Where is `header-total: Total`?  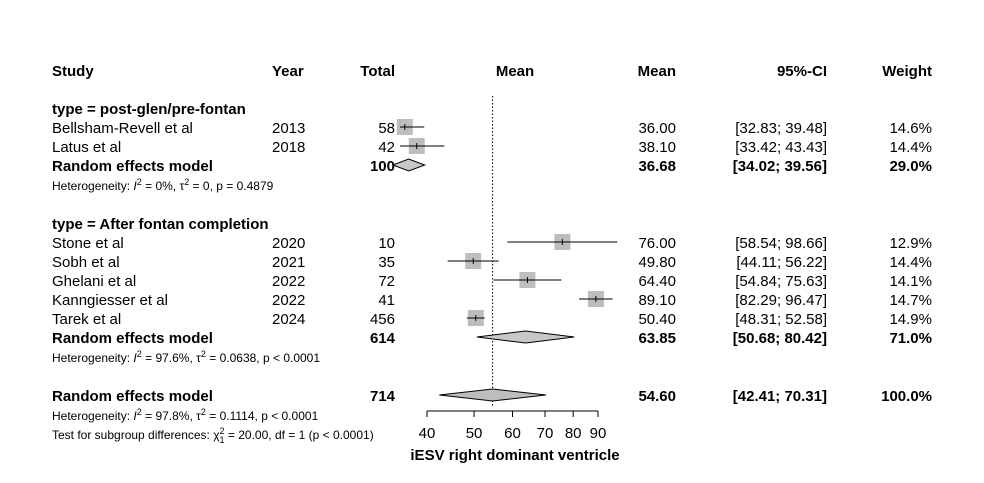 header-total: Total is located at coordinates (377, 71).